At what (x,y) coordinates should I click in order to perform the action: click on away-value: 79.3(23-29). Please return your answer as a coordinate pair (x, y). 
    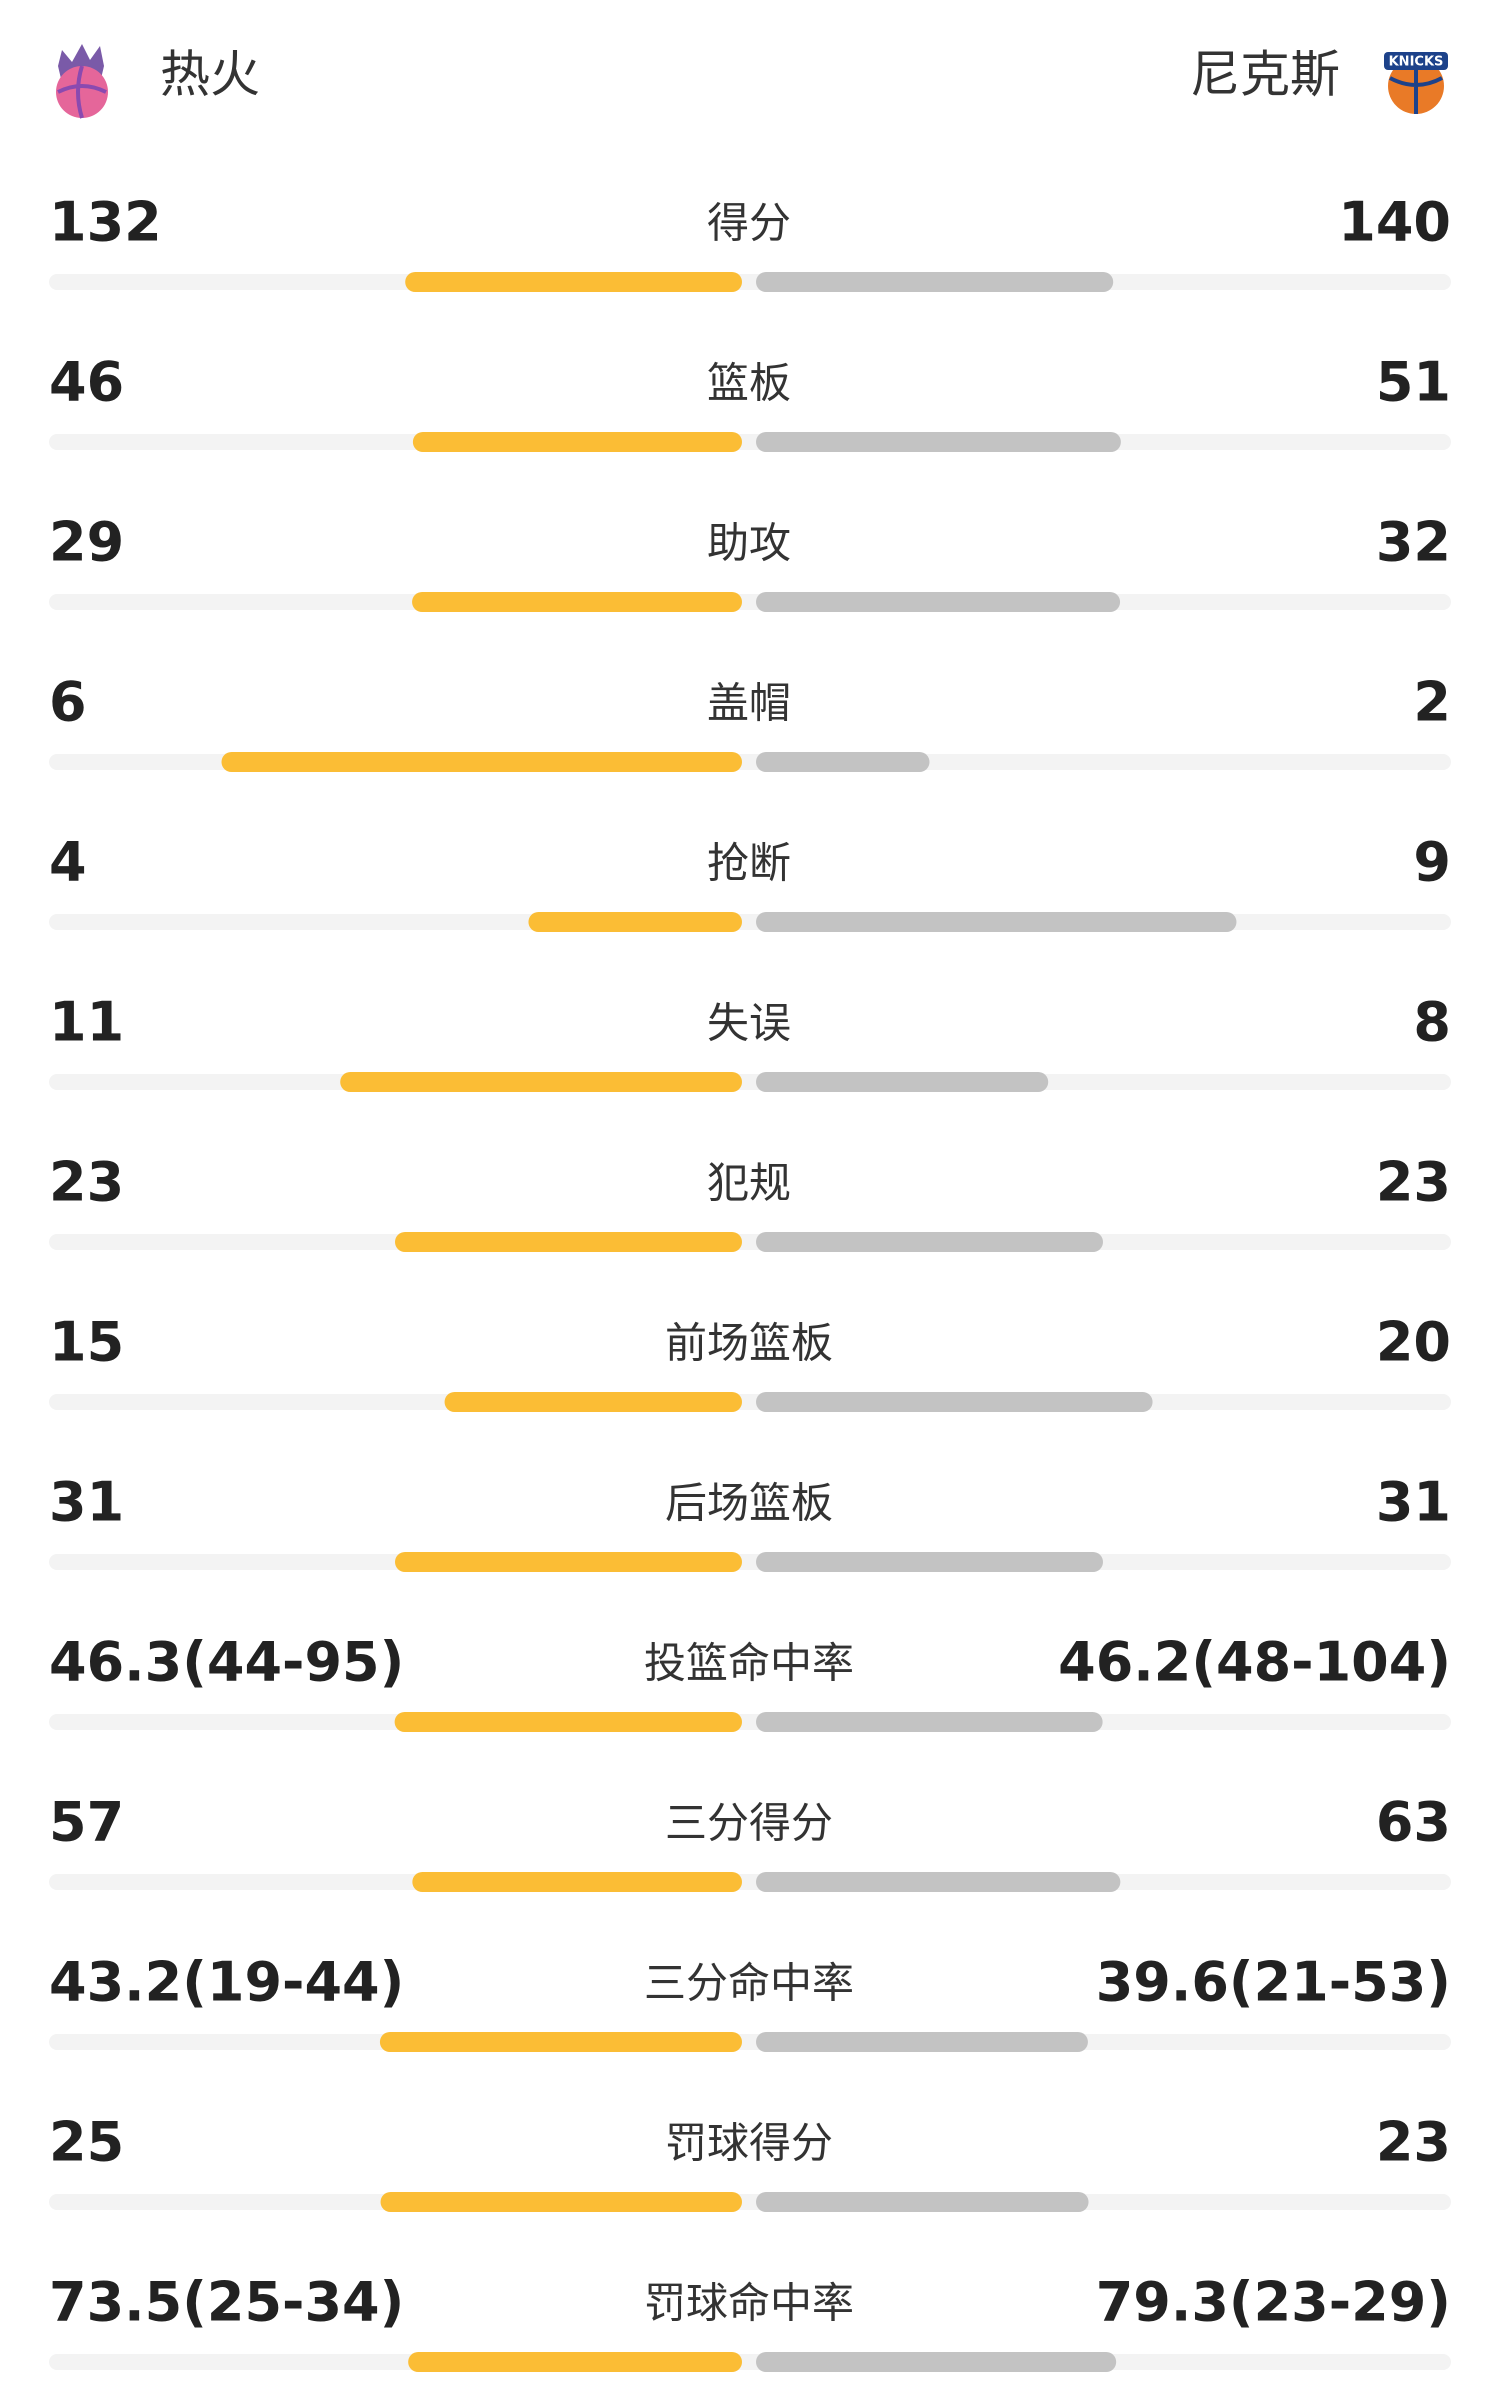
    Looking at the image, I should click on (1273, 2302).